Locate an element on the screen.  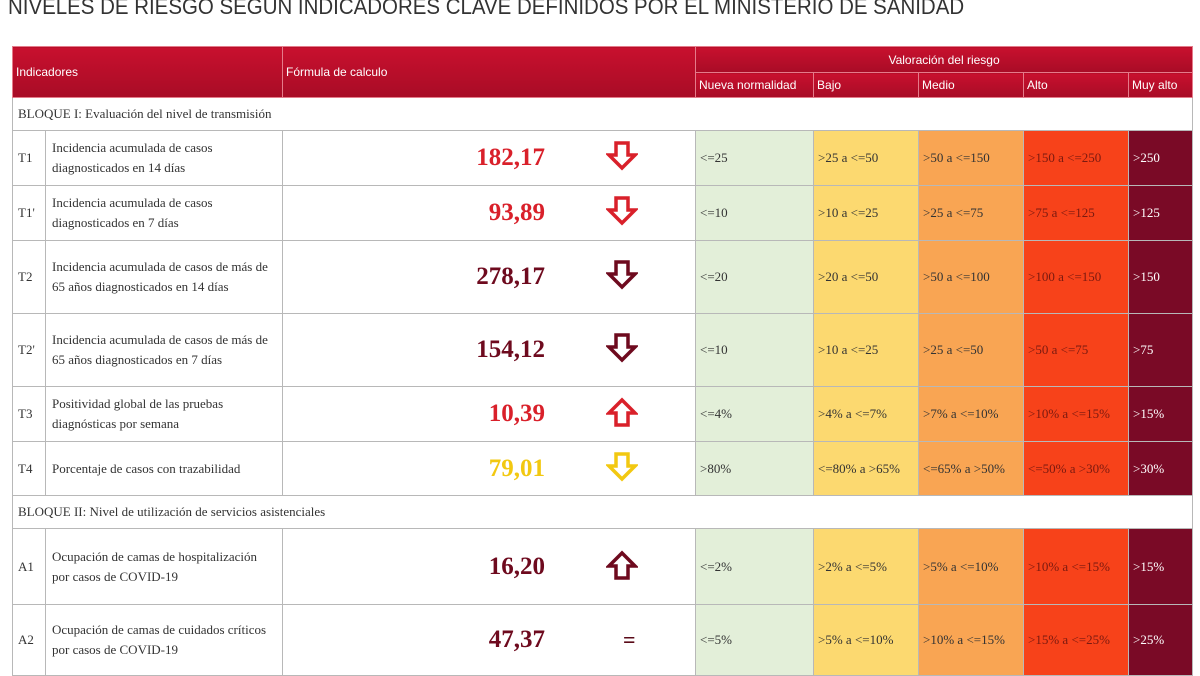
risk-level-cell: <=25 is located at coordinates (755, 158).